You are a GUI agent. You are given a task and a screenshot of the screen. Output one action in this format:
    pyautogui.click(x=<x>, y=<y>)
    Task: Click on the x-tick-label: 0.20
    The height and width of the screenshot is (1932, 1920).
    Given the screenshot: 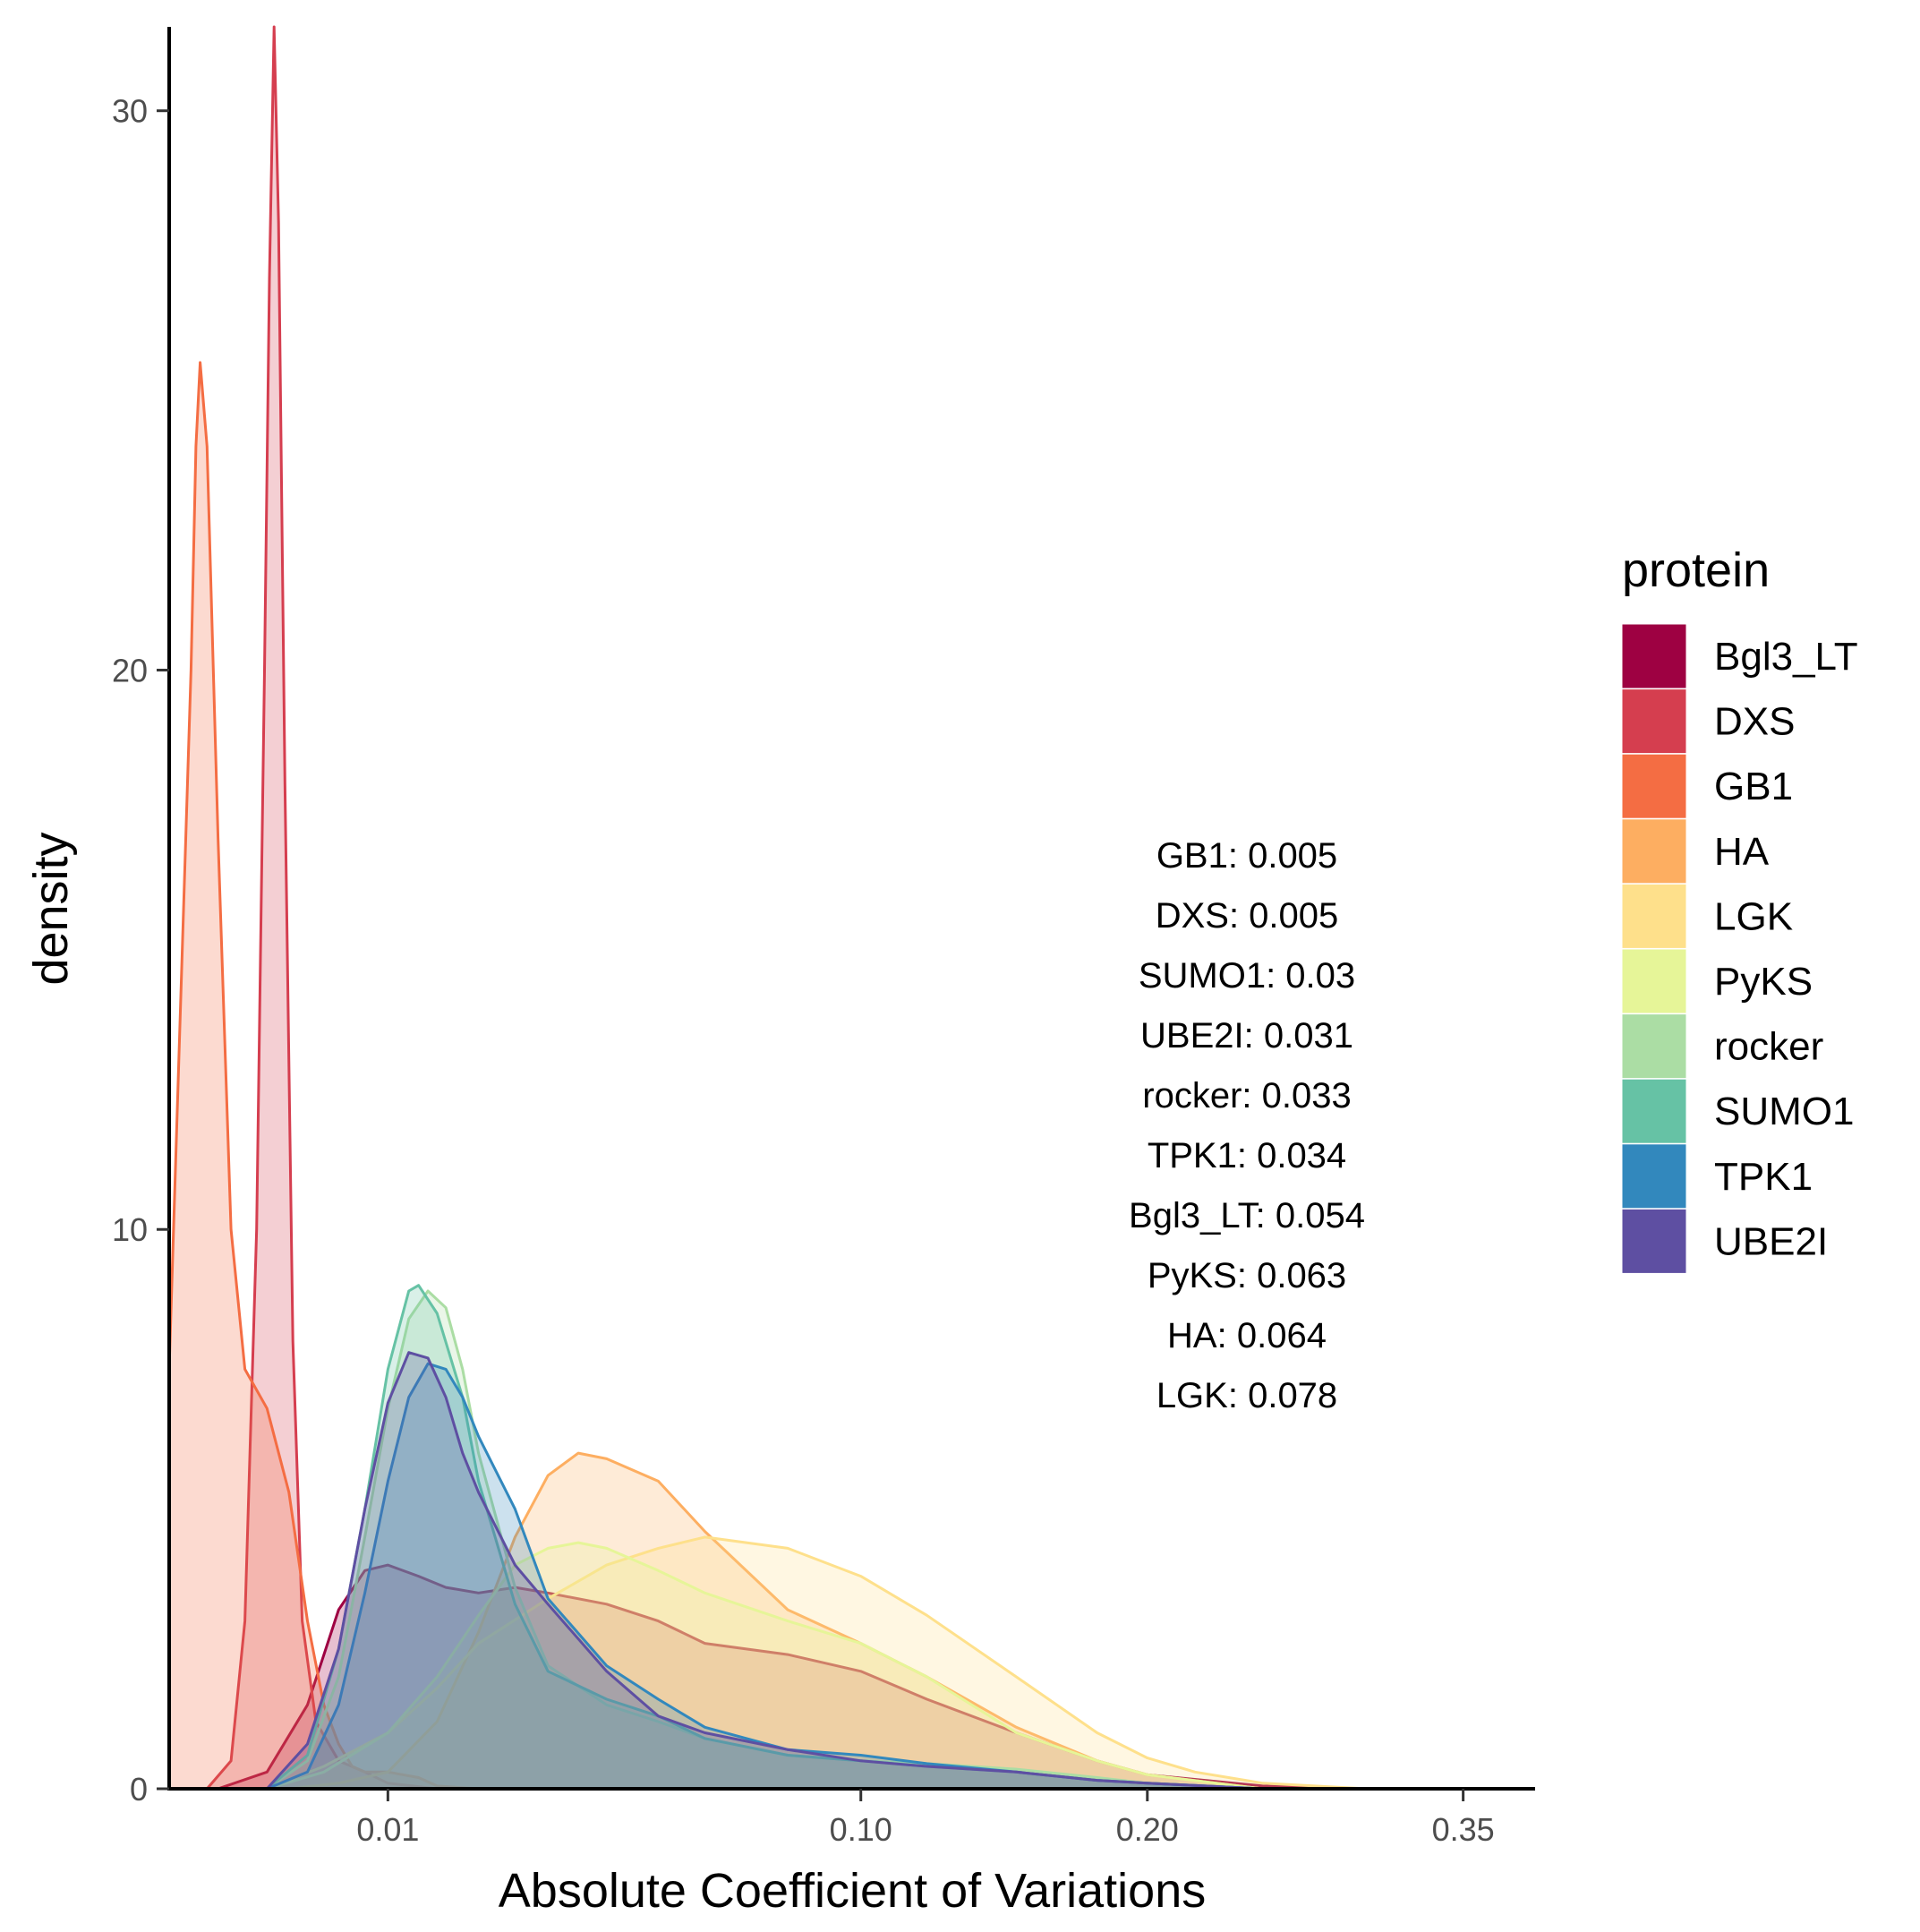 What is the action you would take?
    pyautogui.click(x=1147, y=1829)
    